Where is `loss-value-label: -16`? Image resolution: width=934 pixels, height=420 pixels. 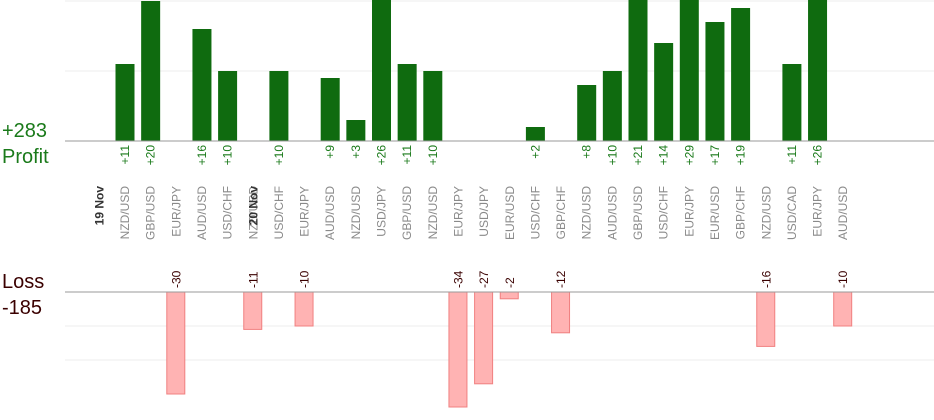
loss-value-label: -16 is located at coordinates (766, 279).